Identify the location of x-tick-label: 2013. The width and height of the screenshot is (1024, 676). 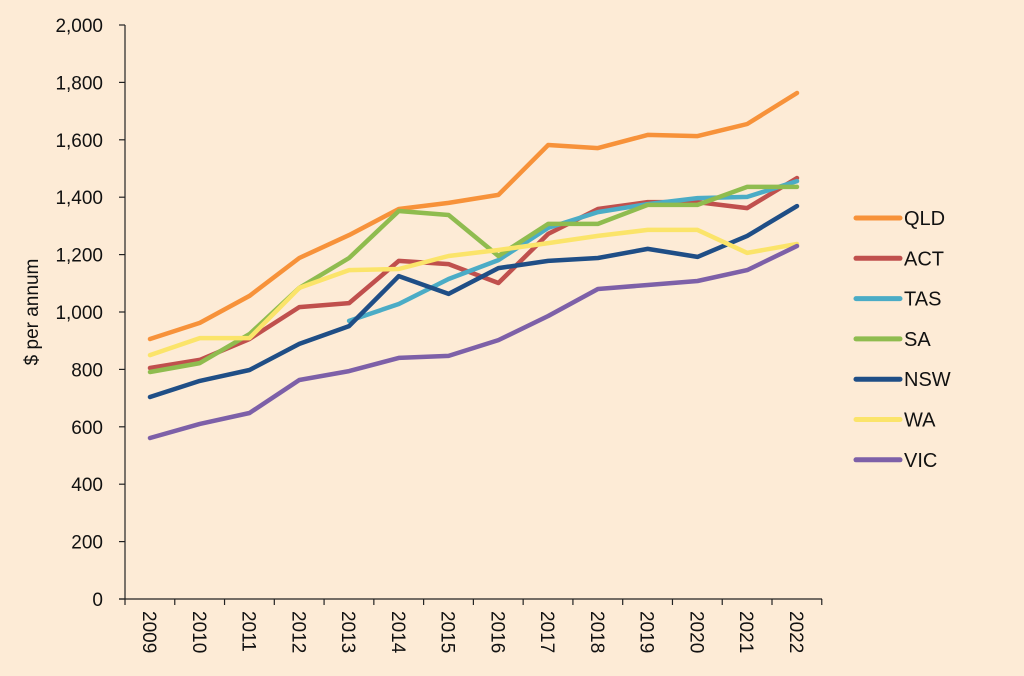
(347, 632).